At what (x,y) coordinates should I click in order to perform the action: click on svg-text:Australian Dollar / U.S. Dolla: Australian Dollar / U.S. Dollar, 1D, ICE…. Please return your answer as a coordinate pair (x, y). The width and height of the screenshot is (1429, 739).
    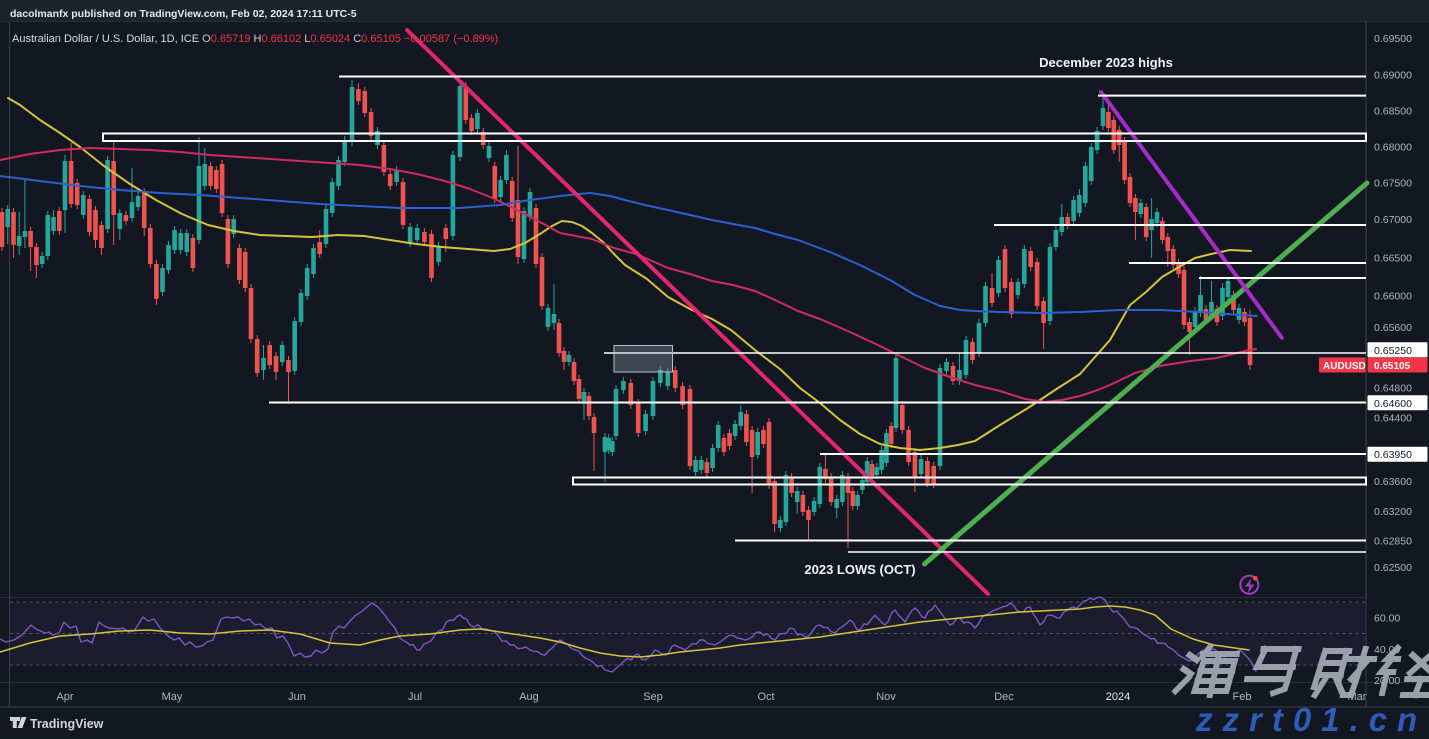
    Looking at the image, I should click on (255, 39).